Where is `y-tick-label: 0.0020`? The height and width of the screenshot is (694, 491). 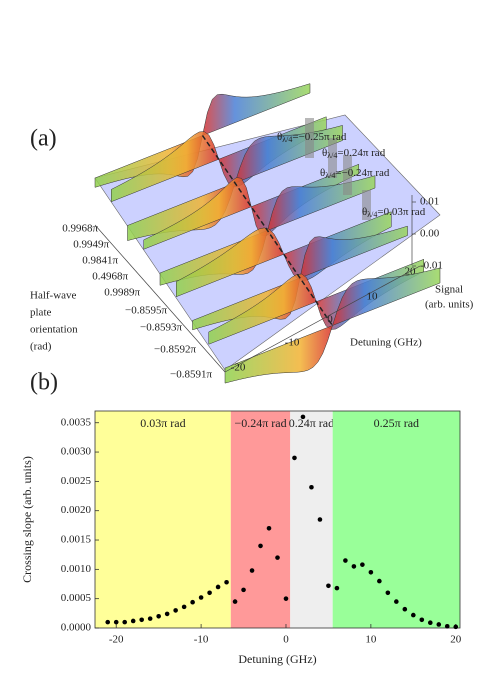
y-tick-label: 0.0020 is located at coordinates (76, 510).